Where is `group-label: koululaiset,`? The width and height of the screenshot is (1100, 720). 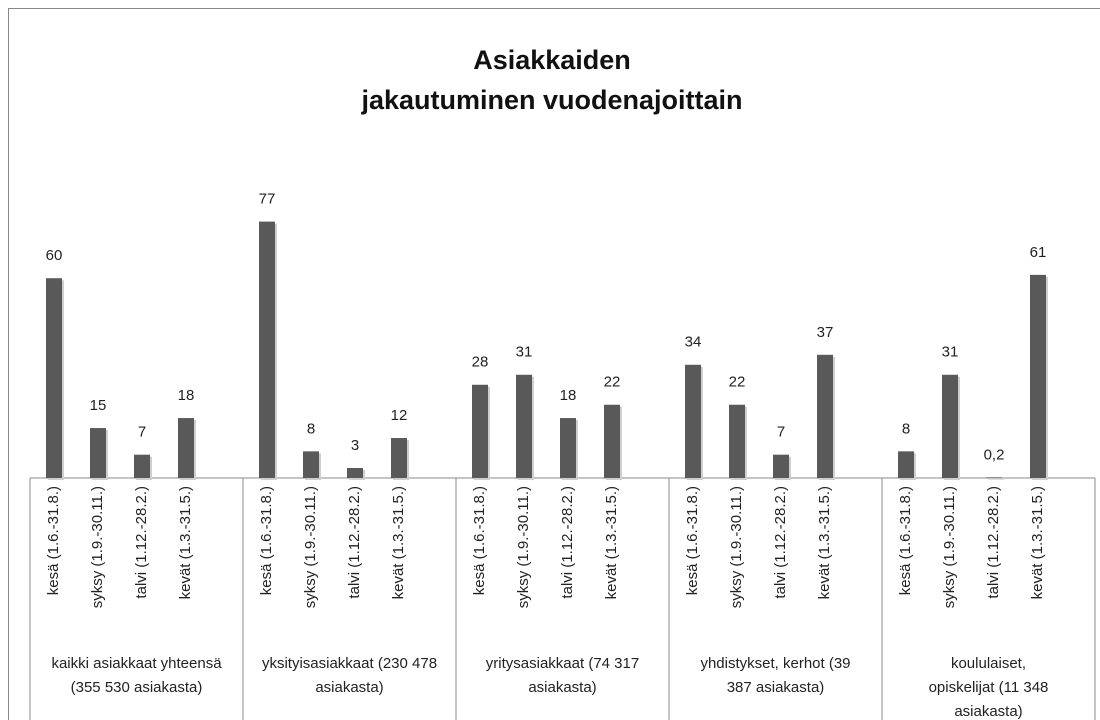 group-label: koululaiset, is located at coordinates (988, 663).